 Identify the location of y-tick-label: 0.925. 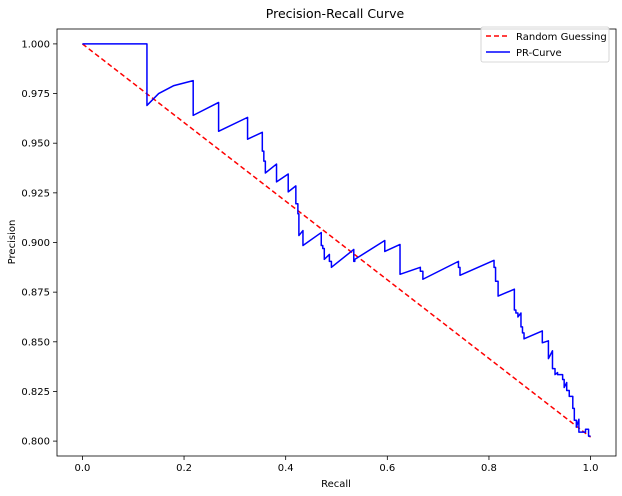
(35, 193).